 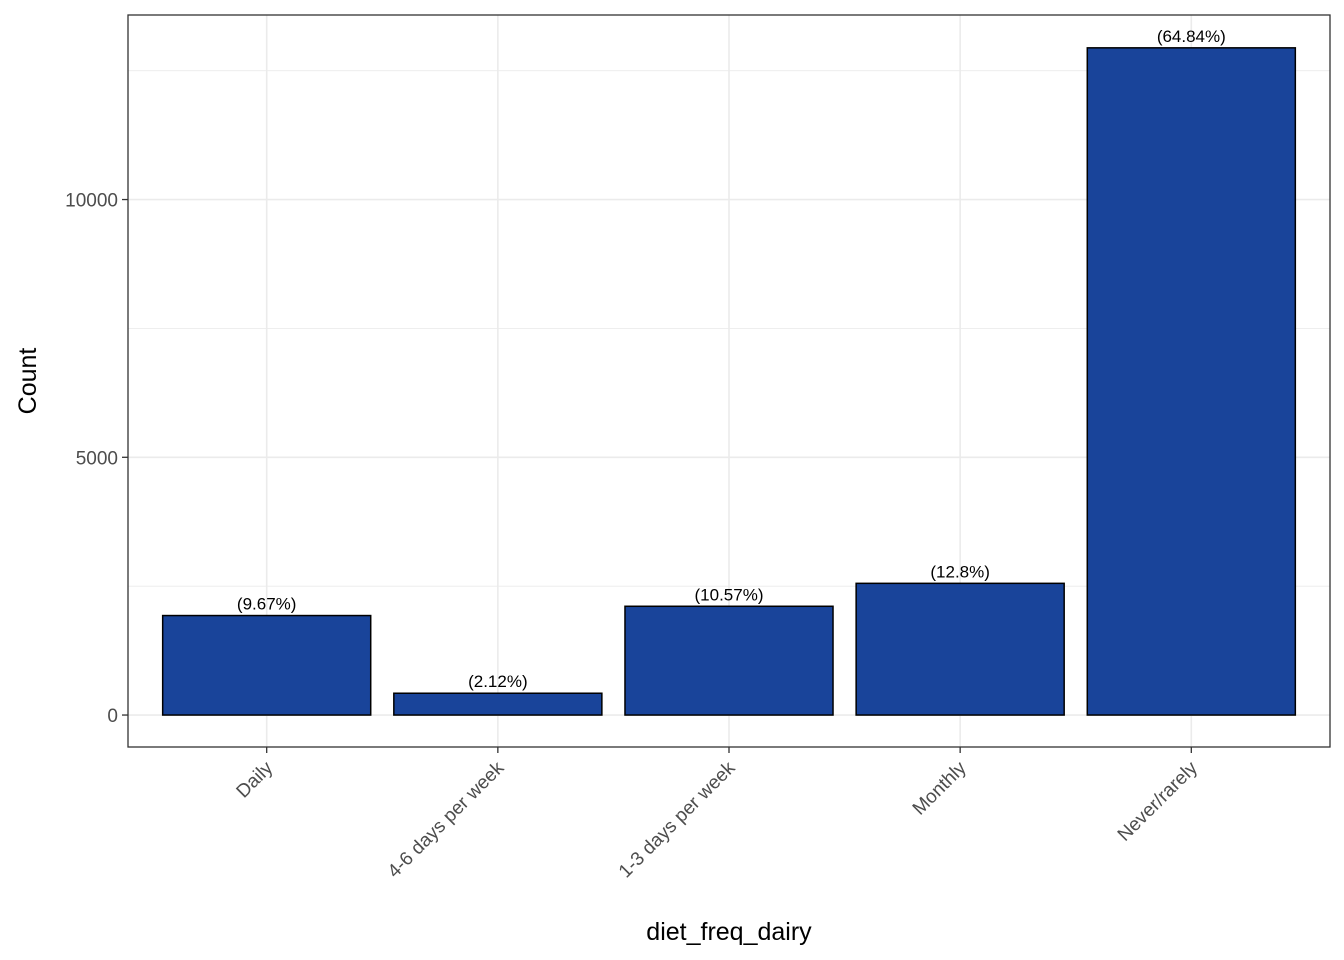 I want to click on data-label: (9.67%), so click(x=267, y=604).